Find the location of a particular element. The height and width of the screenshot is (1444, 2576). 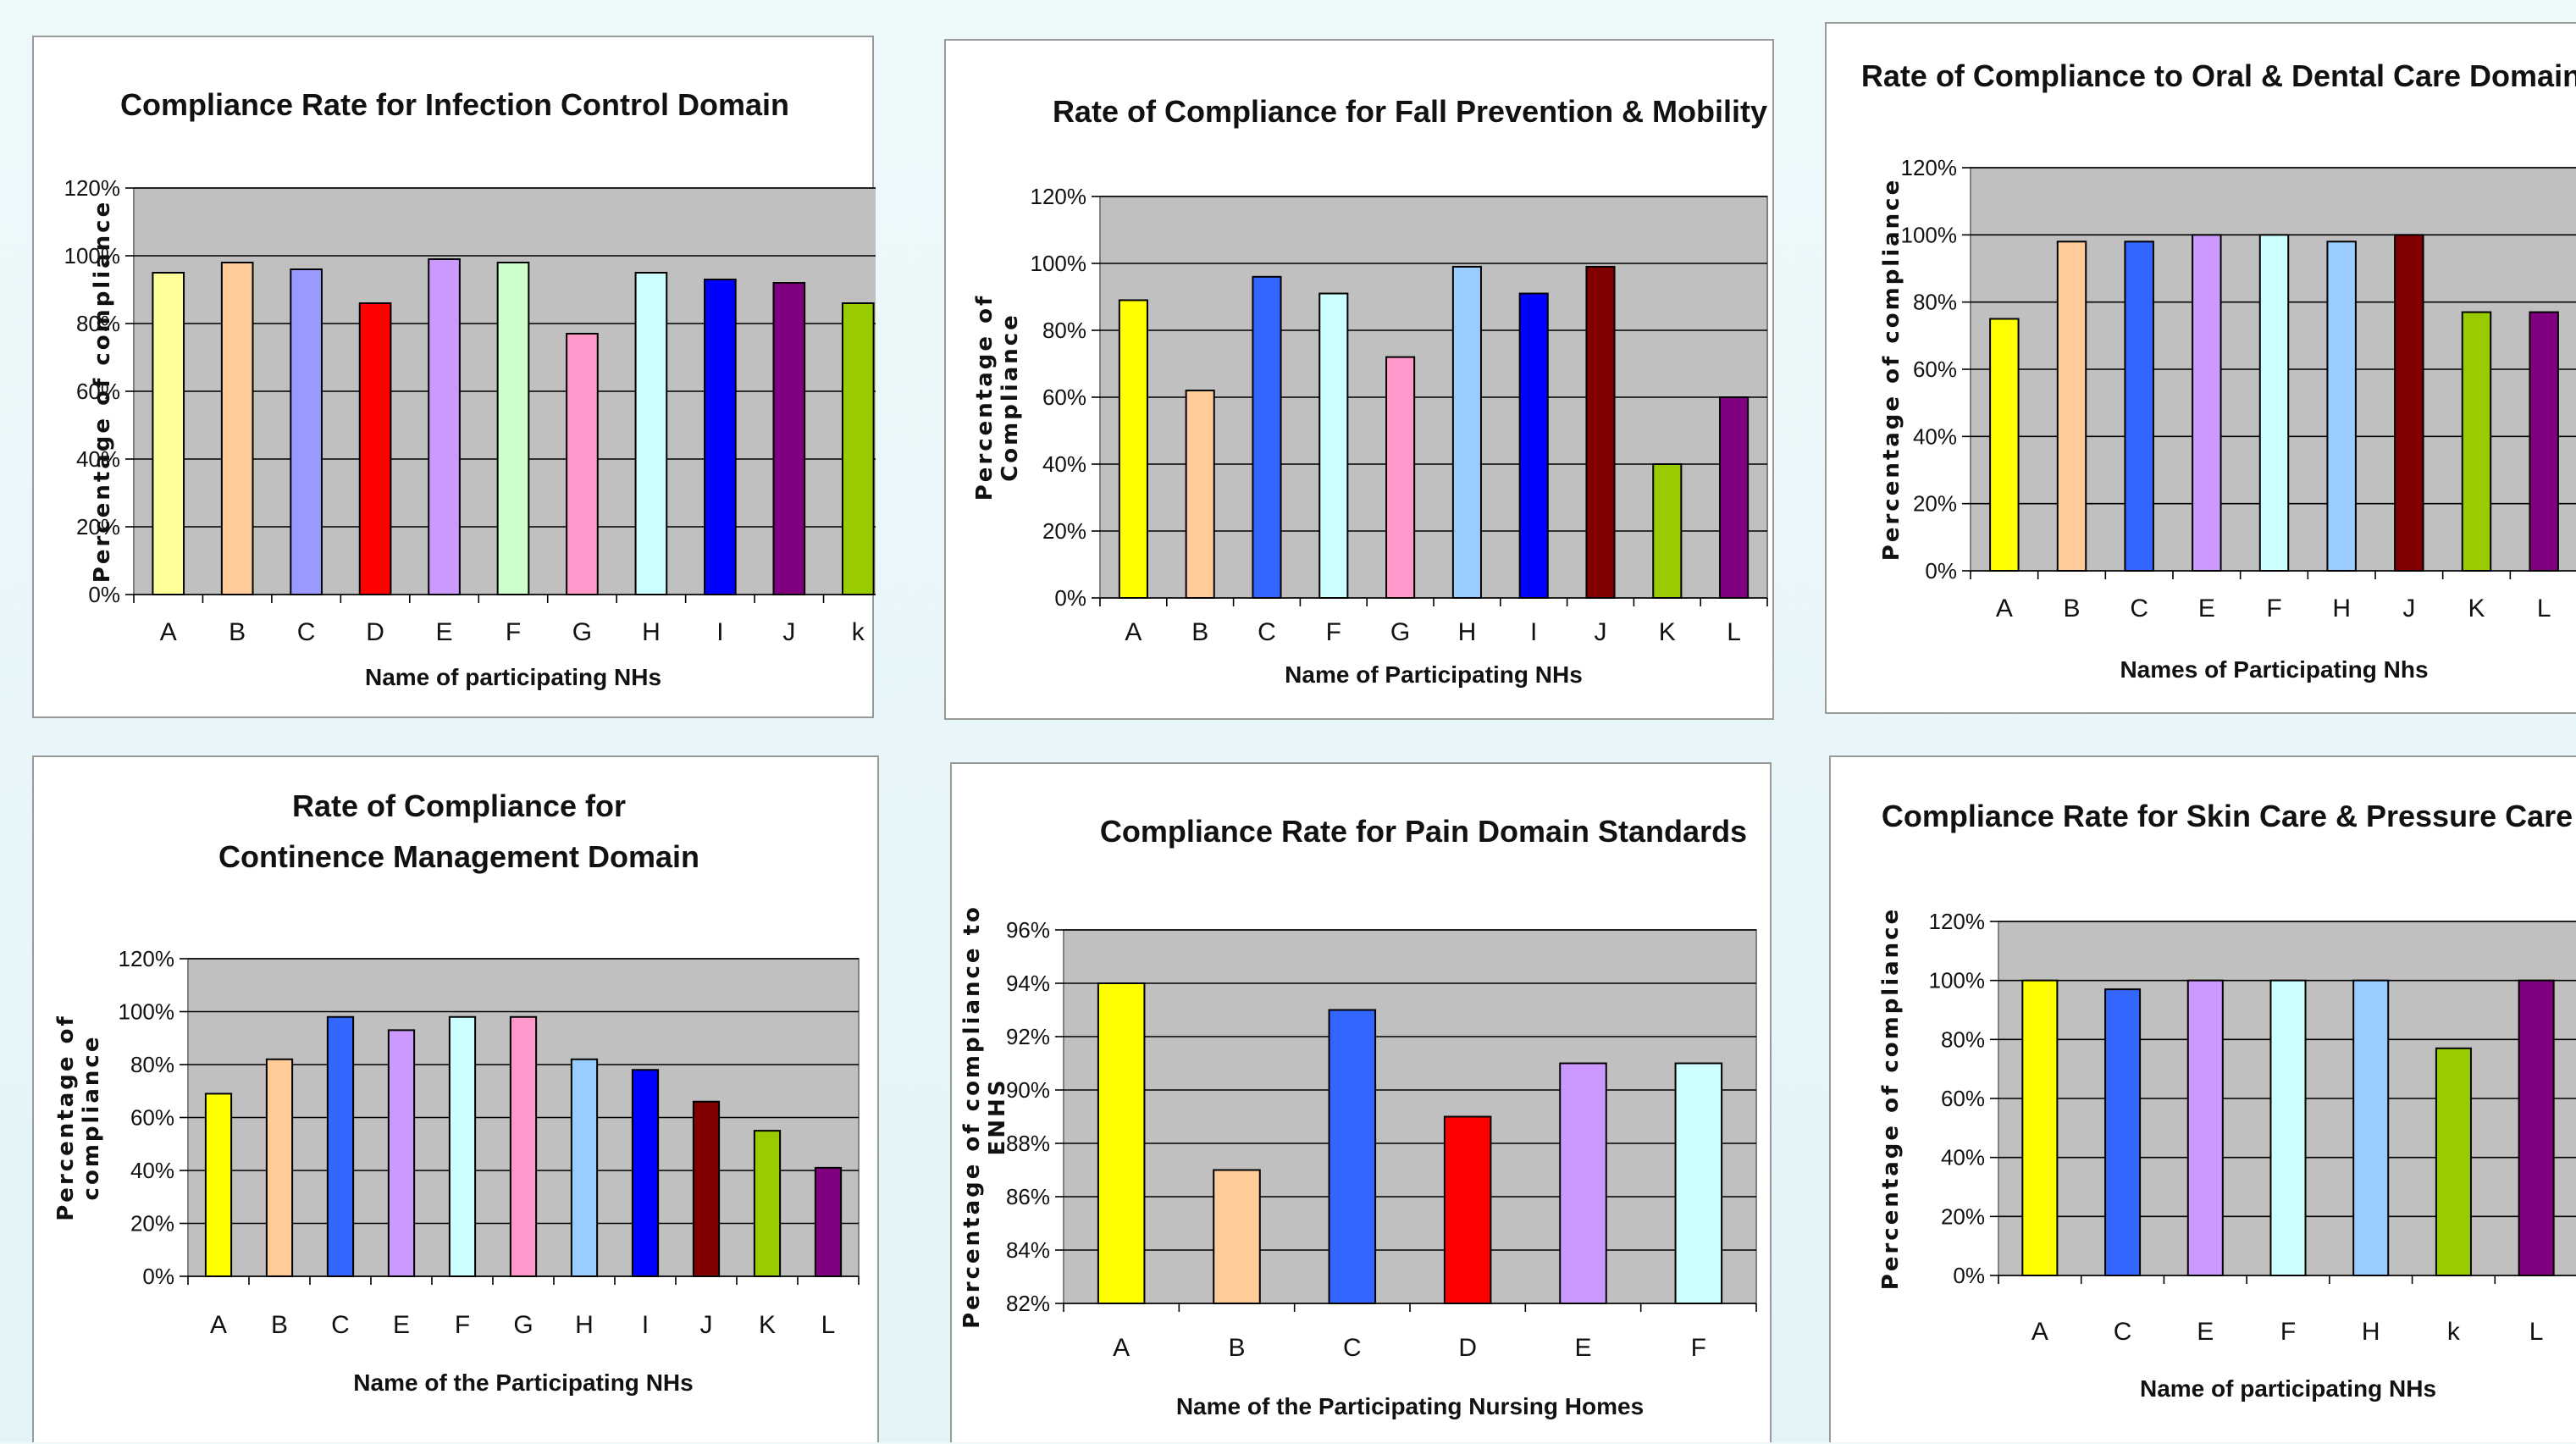

y-tick-label: 88% is located at coordinates (1028, 1143).